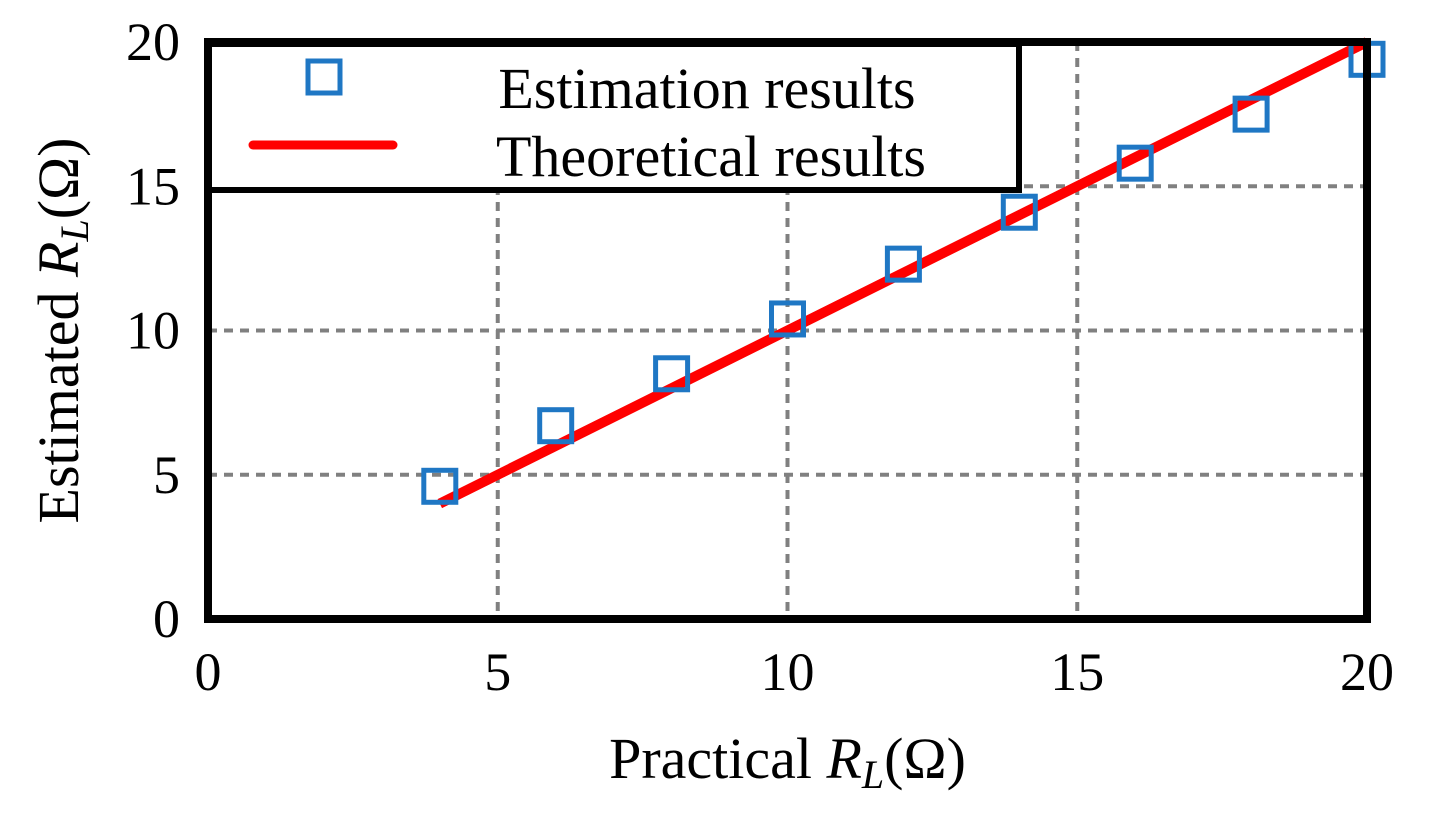 The height and width of the screenshot is (816, 1436). What do you see at coordinates (74, 230) in the screenshot?
I see `y-axis-title-subscript: L` at bounding box center [74, 230].